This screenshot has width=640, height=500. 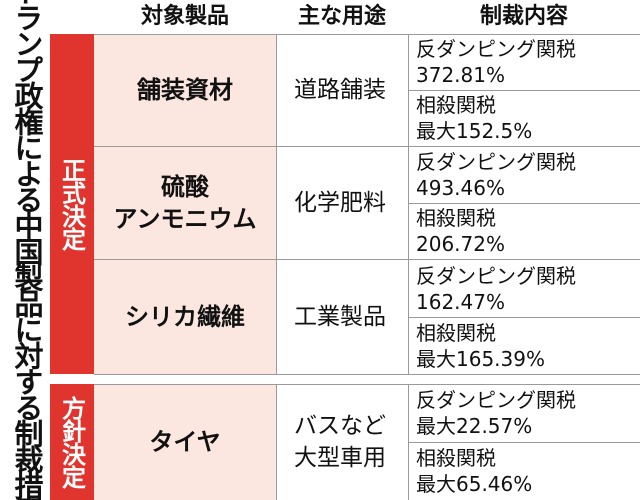 What do you see at coordinates (474, 426) in the screenshot?
I see `anti-dumping-value: 最大22.57%` at bounding box center [474, 426].